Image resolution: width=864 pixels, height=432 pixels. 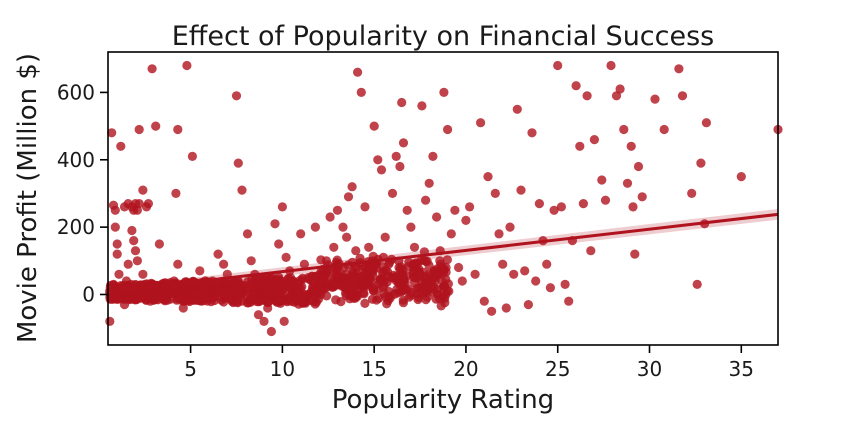 I want to click on x-tick-label: 35, so click(x=741, y=369).